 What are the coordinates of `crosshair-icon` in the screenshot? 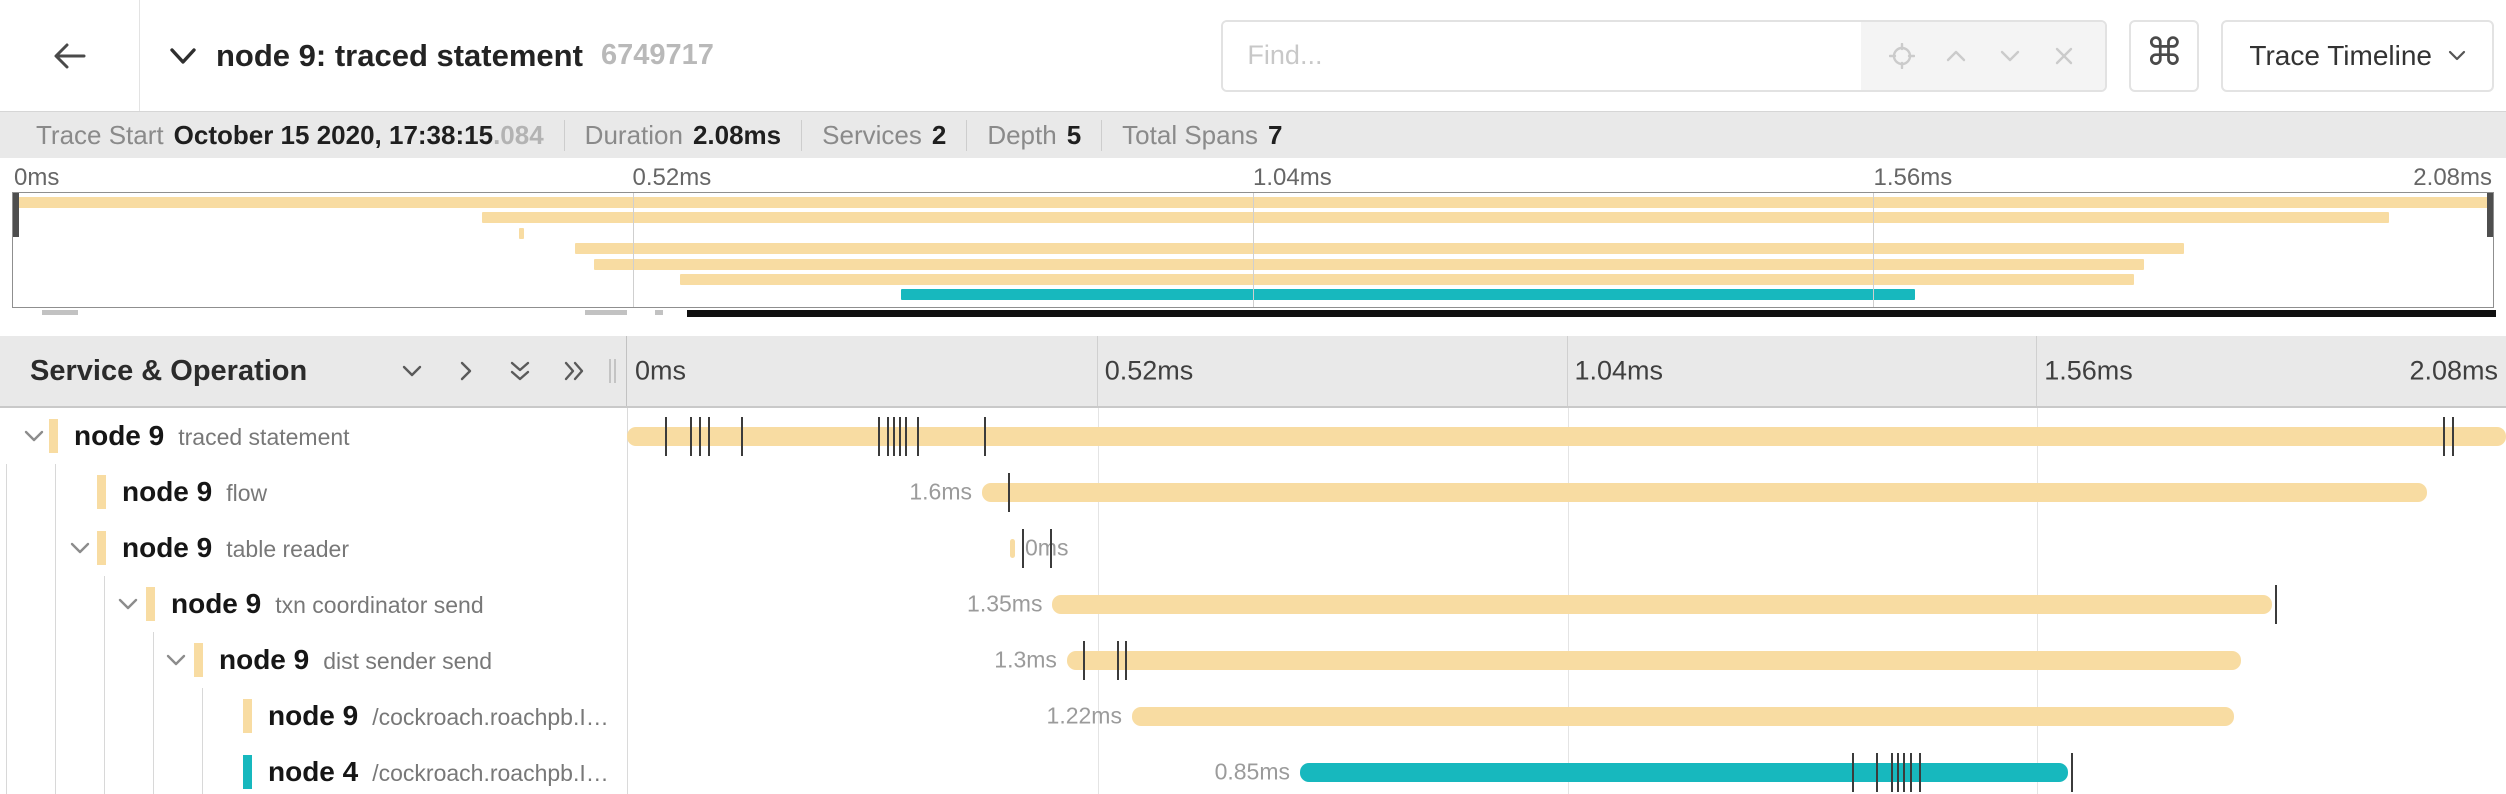 It's located at (1902, 55).